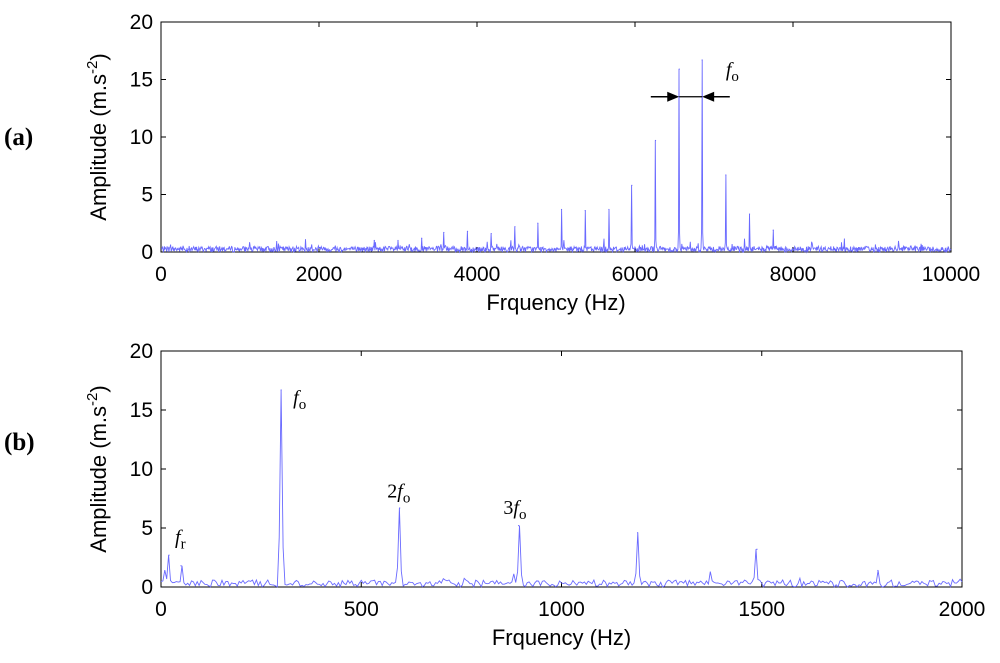 The image size is (1000, 663). What do you see at coordinates (514, 510) in the screenshot?
I see `peak-annotation: 3fo` at bounding box center [514, 510].